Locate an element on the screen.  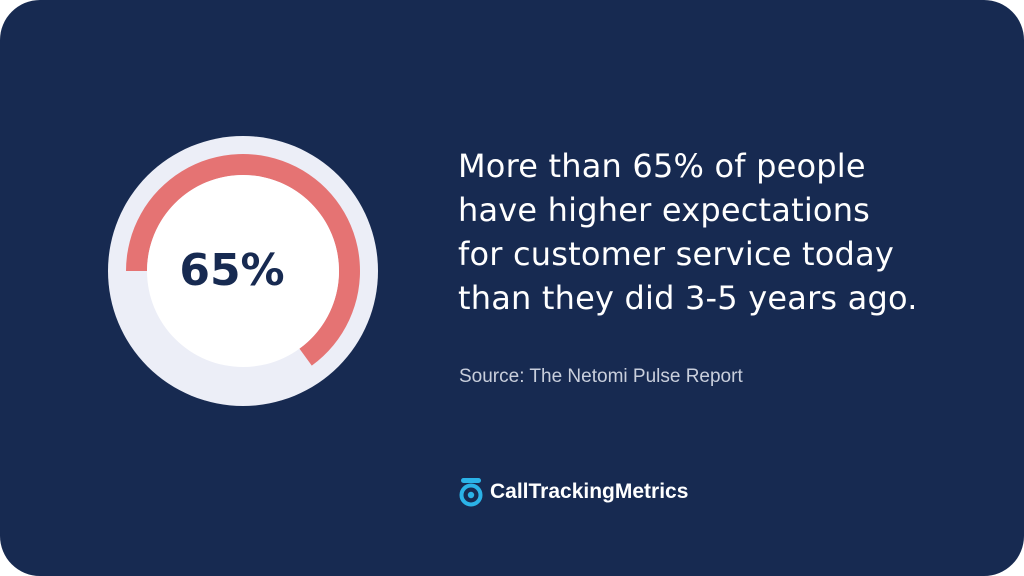
brand-name: CallTrackingMetrics is located at coordinates (589, 491).